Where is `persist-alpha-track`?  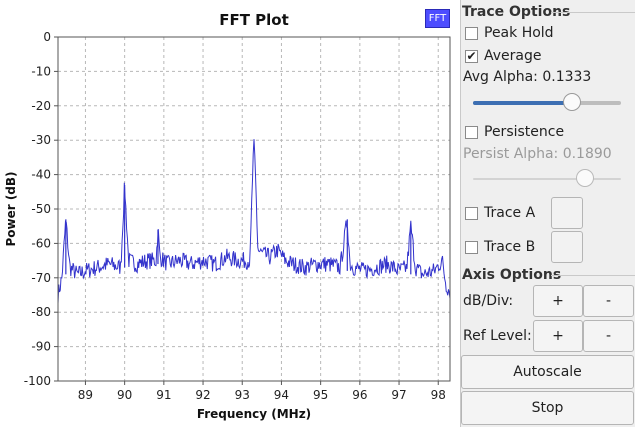
persist-alpha-track is located at coordinates (547, 179).